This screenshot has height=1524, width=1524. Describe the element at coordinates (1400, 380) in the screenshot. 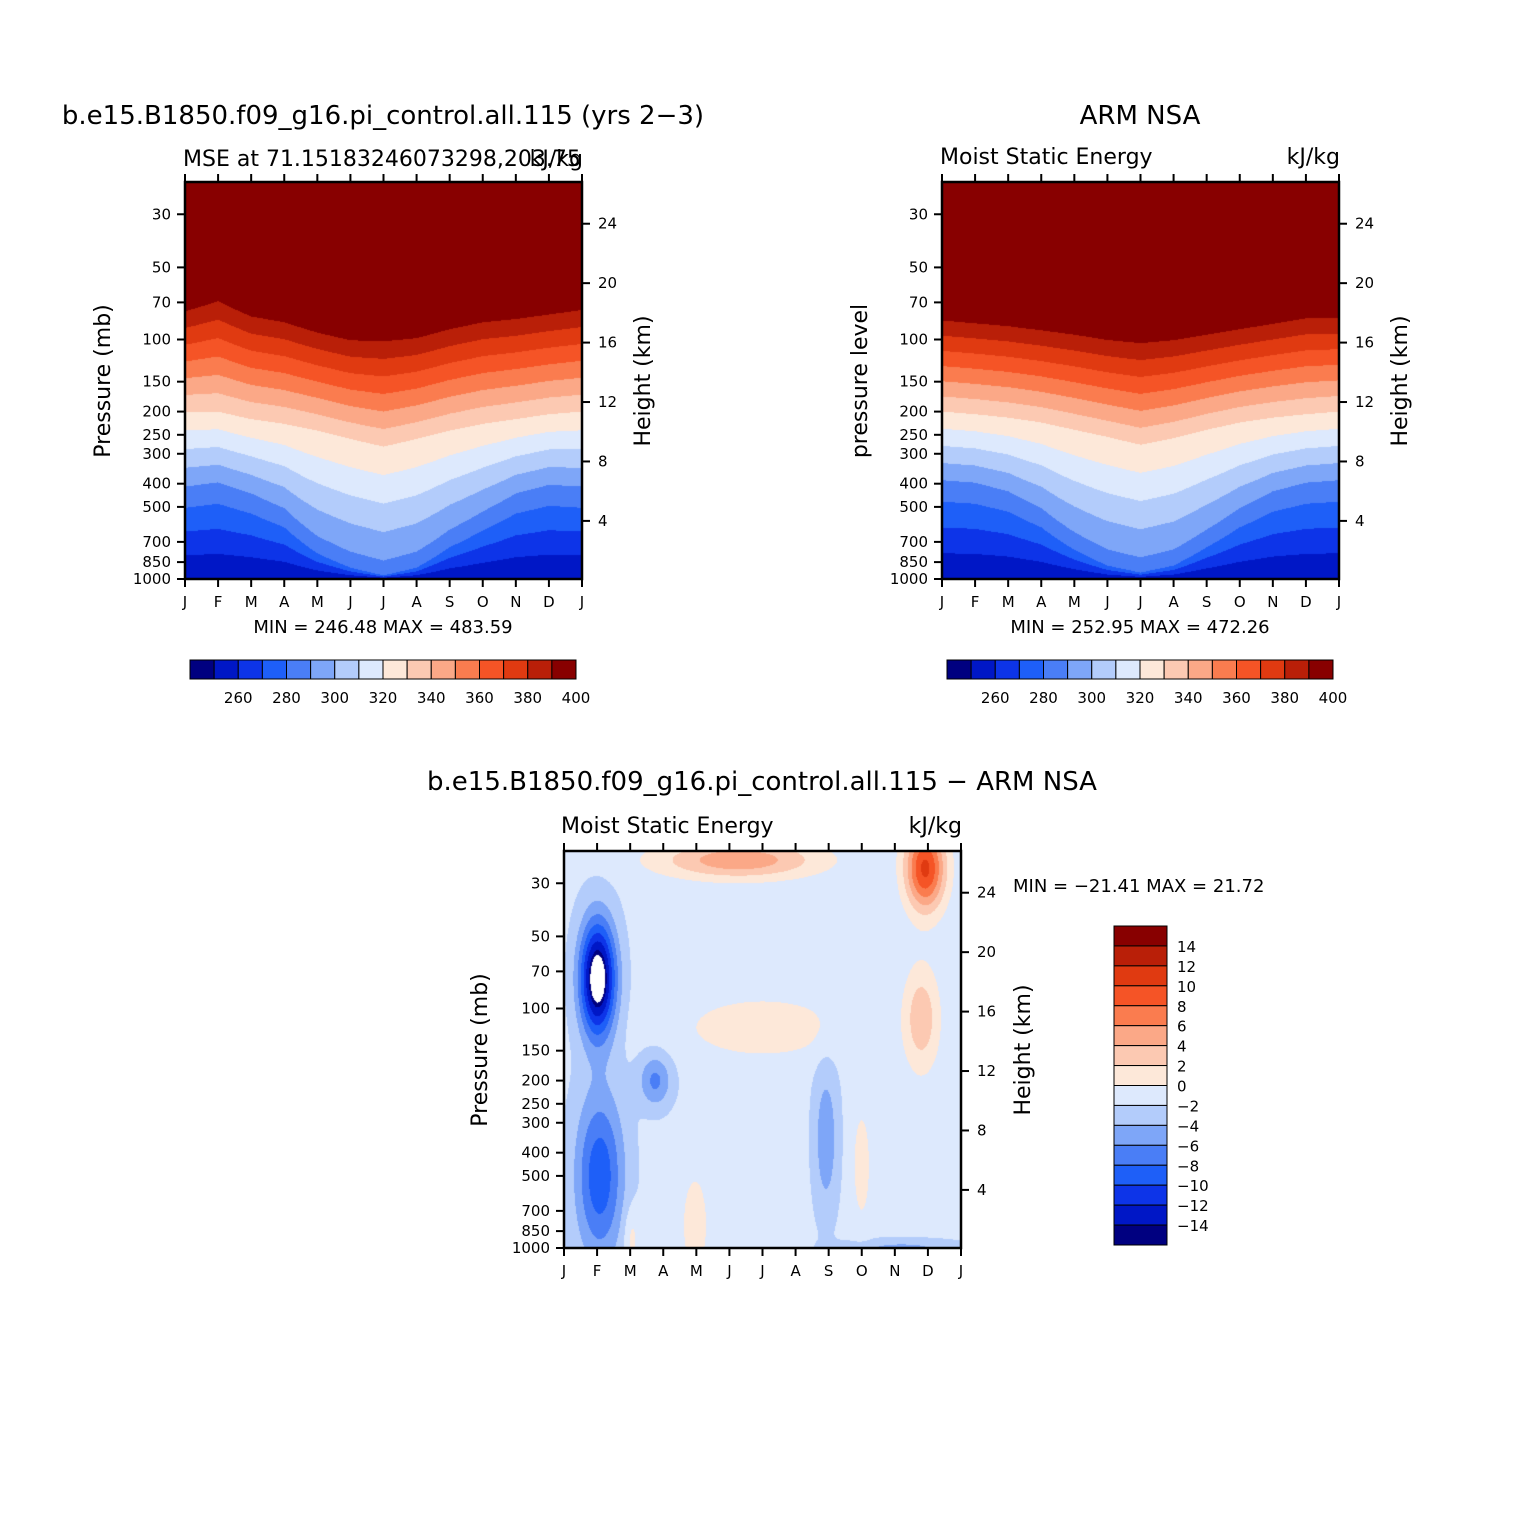

I see `obs-ylabel-right: Height (km)` at that location.